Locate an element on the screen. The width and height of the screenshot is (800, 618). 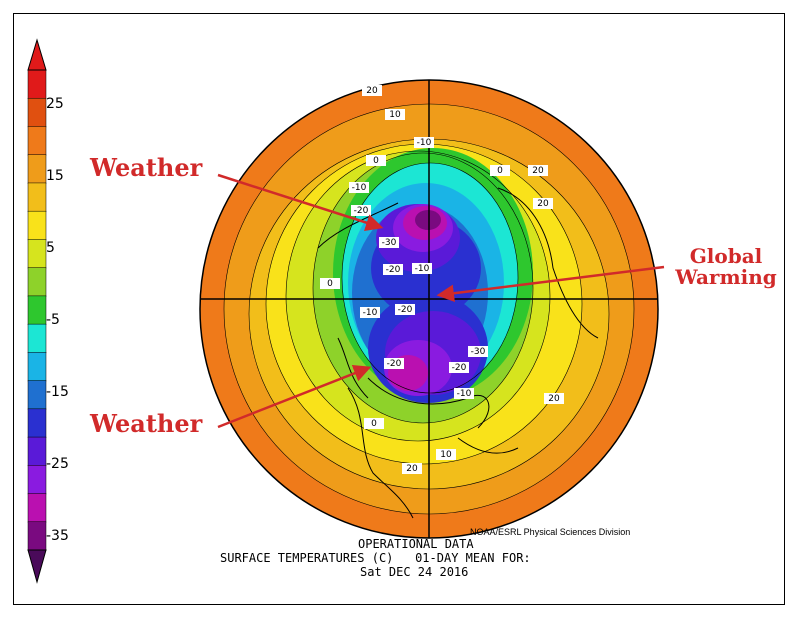
footer-line3: Sat DEC 24 2016 is located at coordinates (414, 572).